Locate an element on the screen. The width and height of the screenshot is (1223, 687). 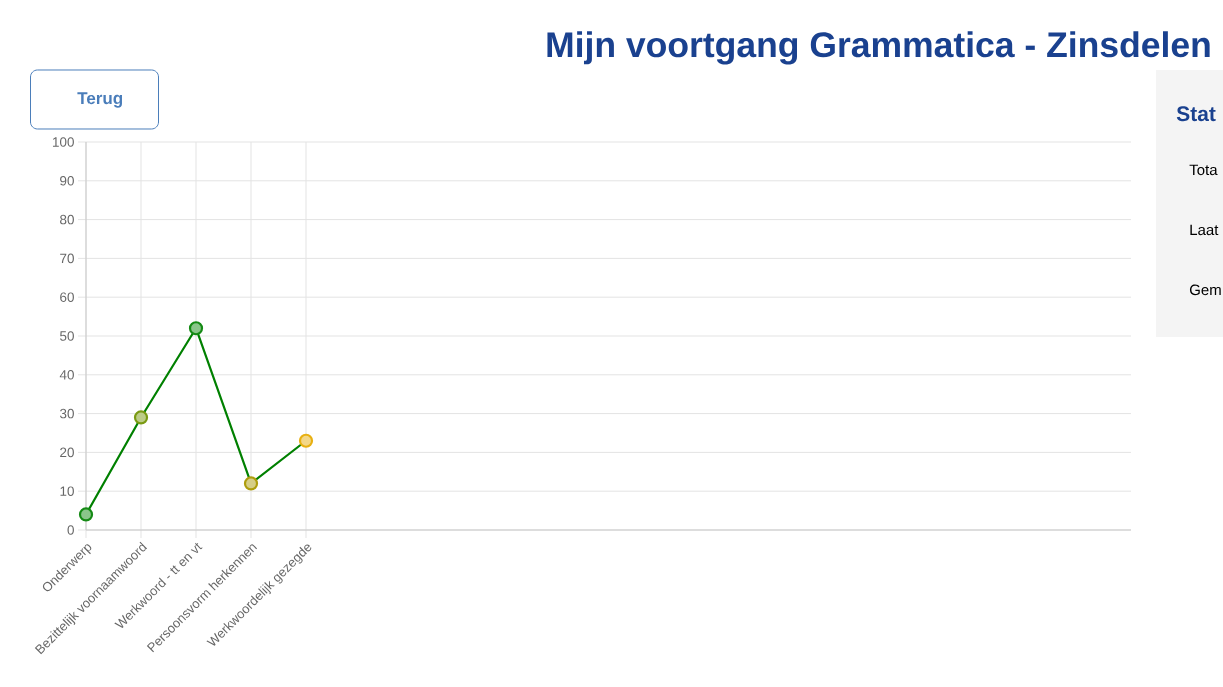
y-tick-label: 10 is located at coordinates (67, 491).